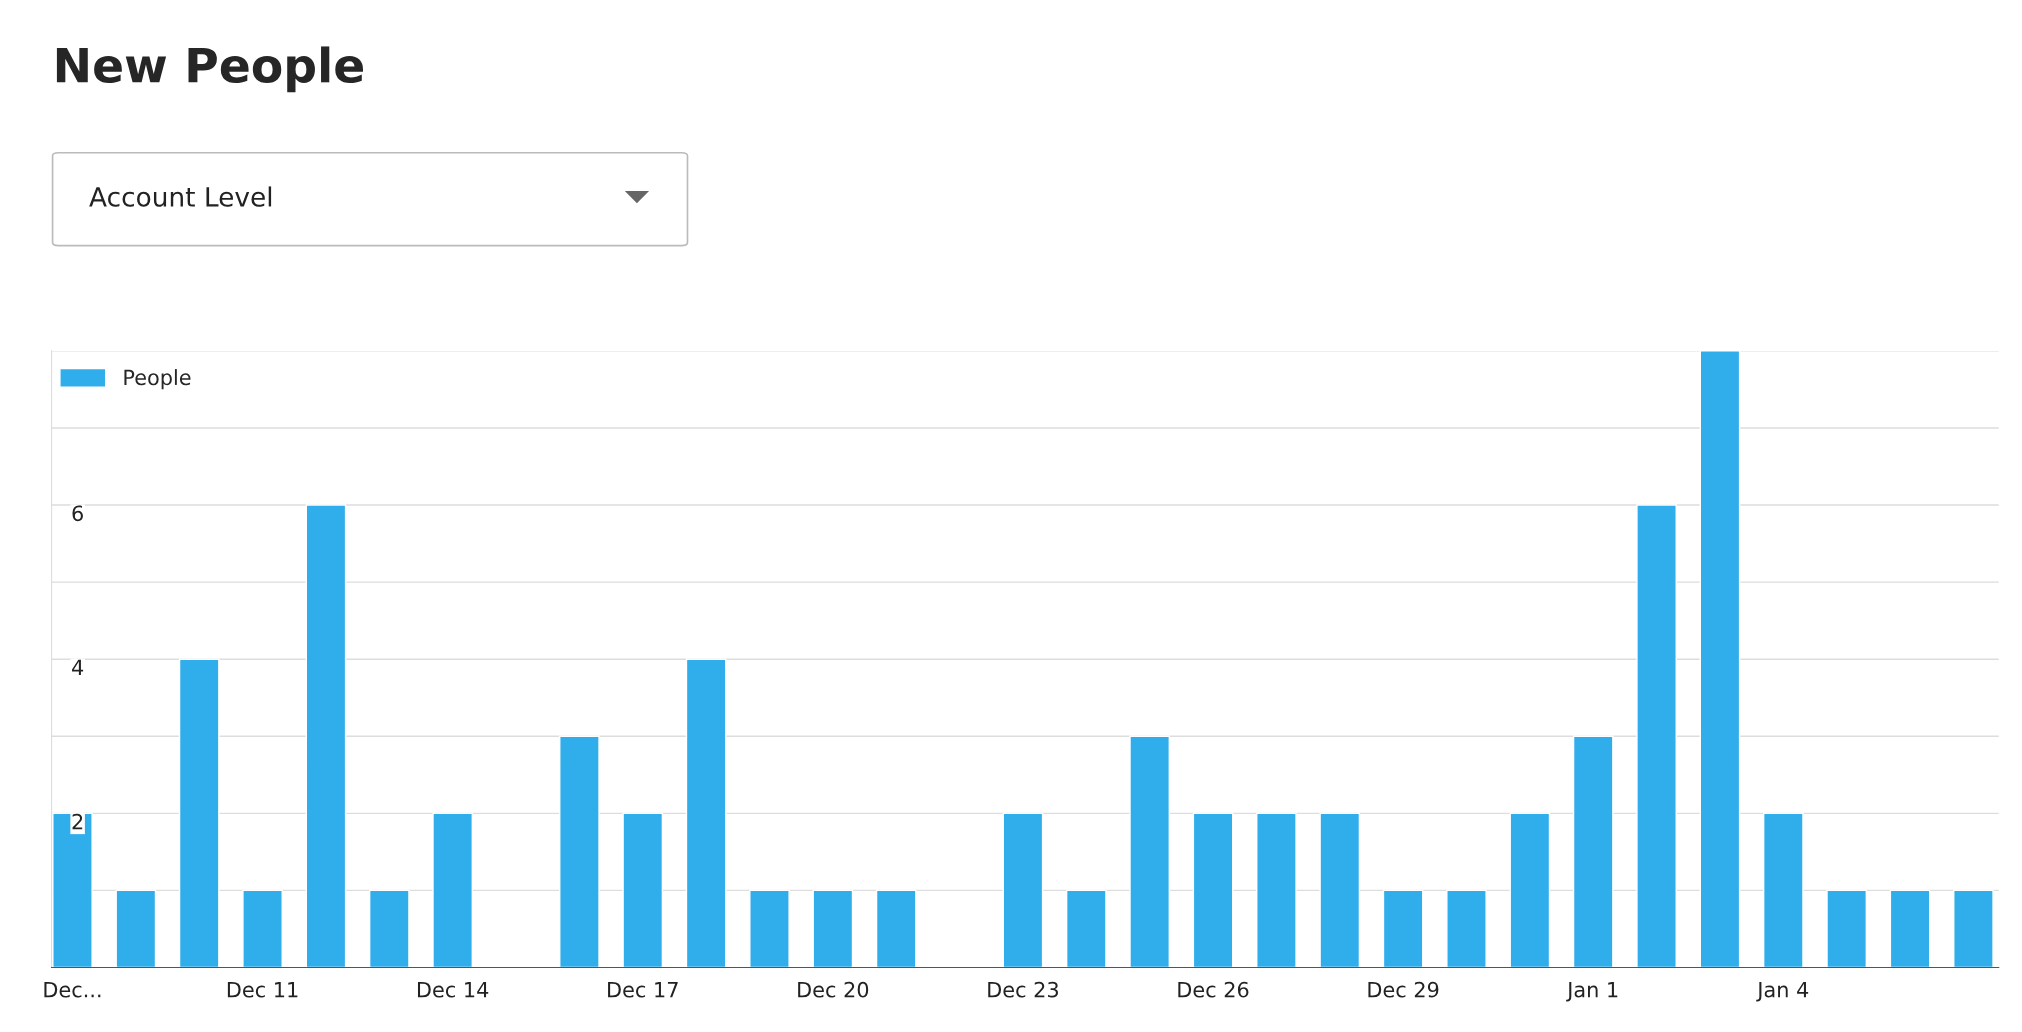  What do you see at coordinates (180, 196) in the screenshot?
I see `text: Account Level` at bounding box center [180, 196].